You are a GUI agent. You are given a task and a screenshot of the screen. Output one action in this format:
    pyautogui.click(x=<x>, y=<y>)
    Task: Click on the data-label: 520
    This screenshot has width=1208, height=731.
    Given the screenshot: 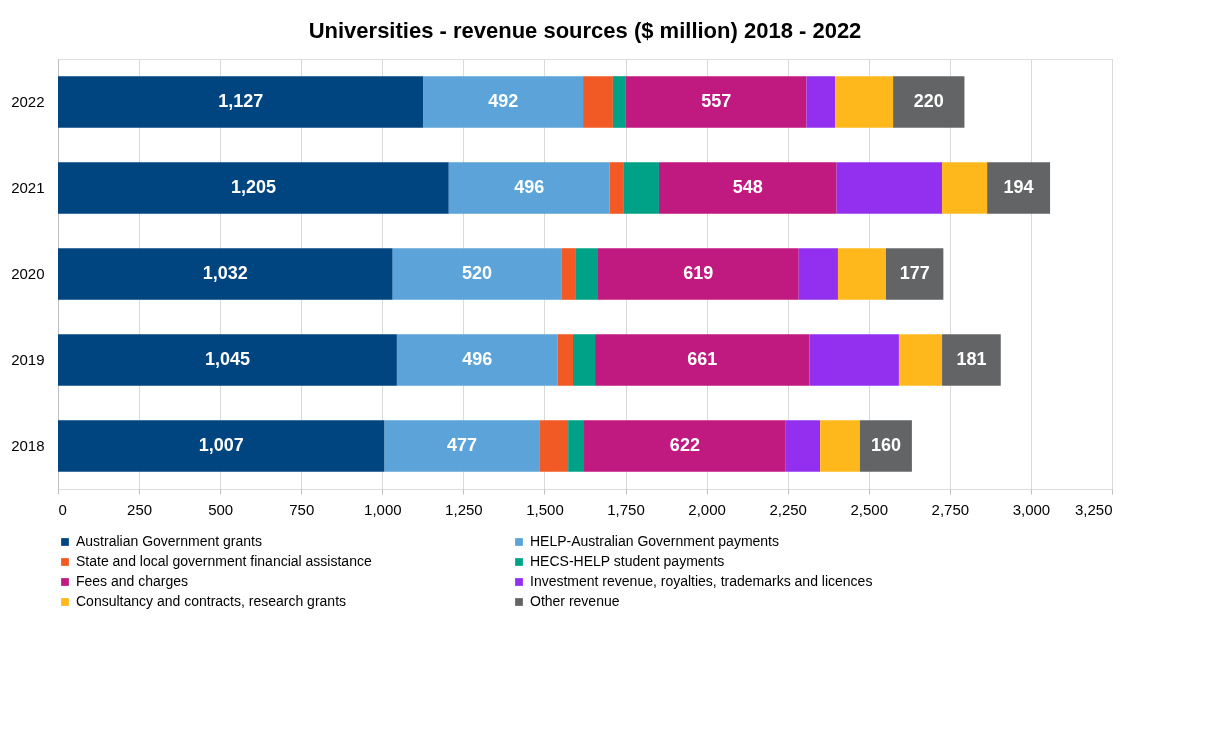 What is the action you would take?
    pyautogui.click(x=477, y=273)
    